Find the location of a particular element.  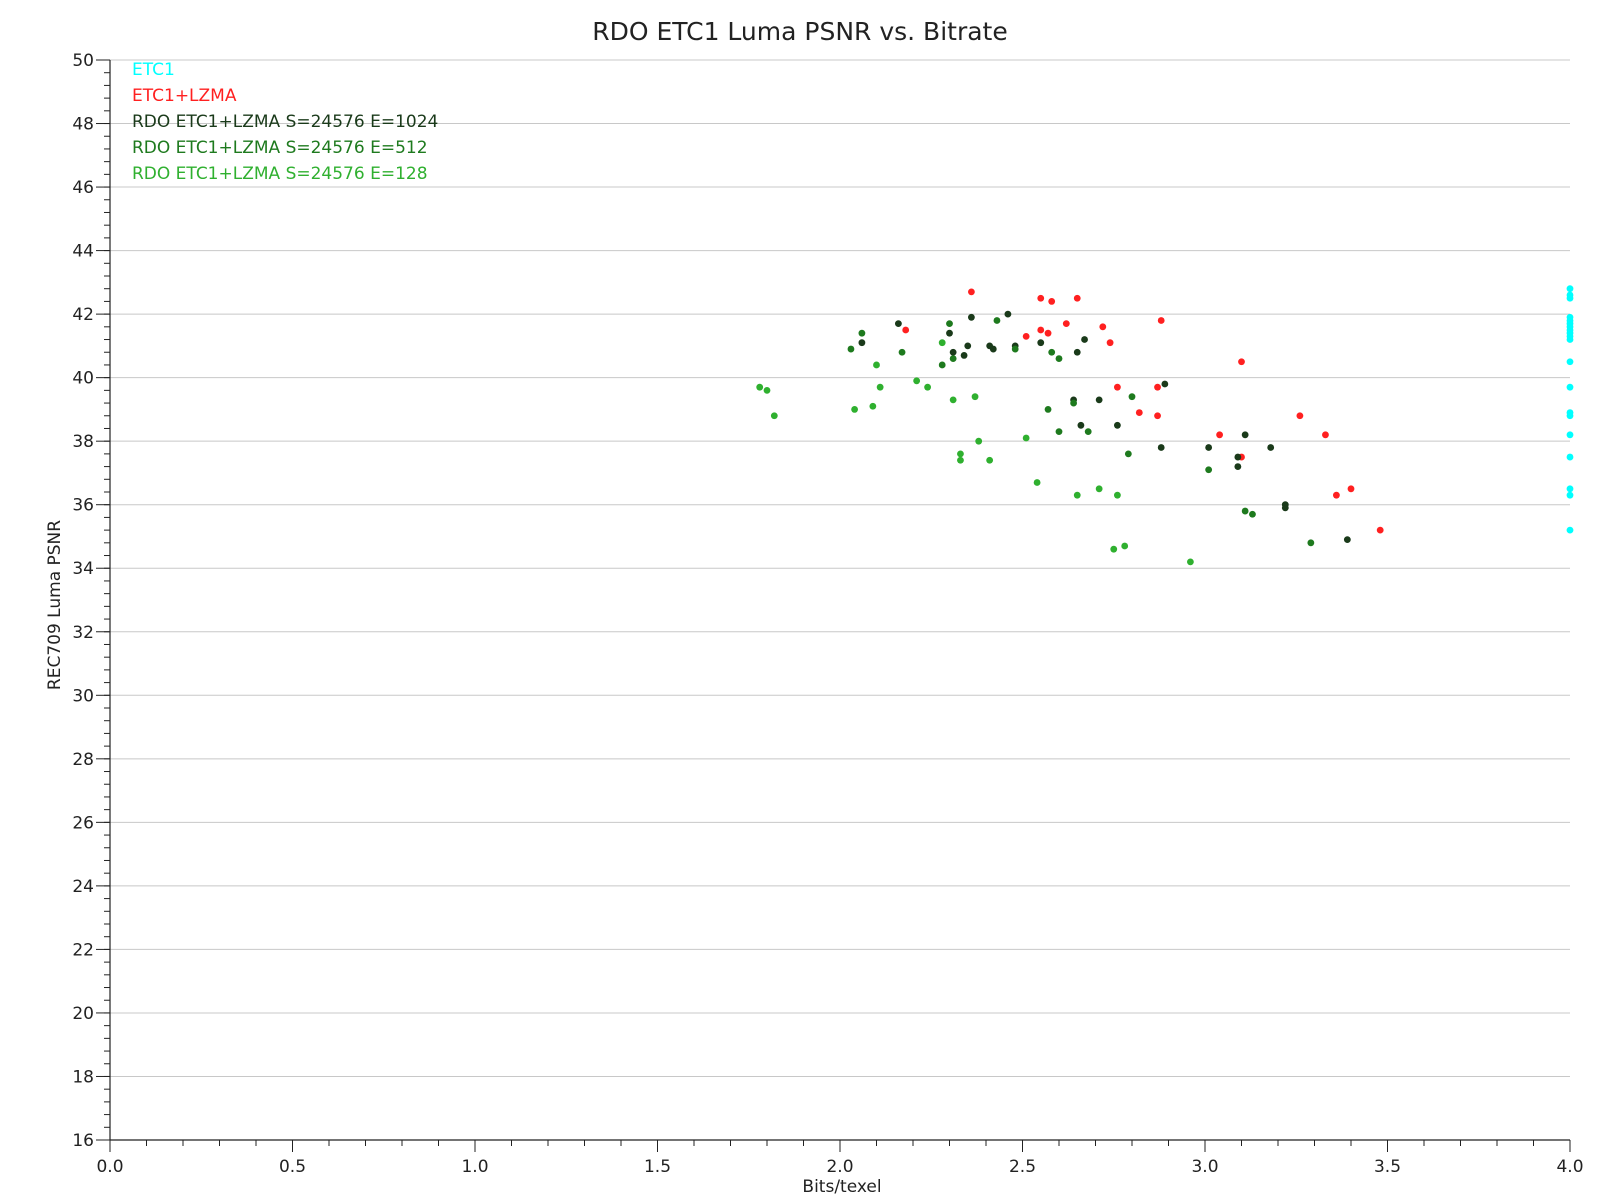

y-tick-label: 26 is located at coordinates (83, 823).